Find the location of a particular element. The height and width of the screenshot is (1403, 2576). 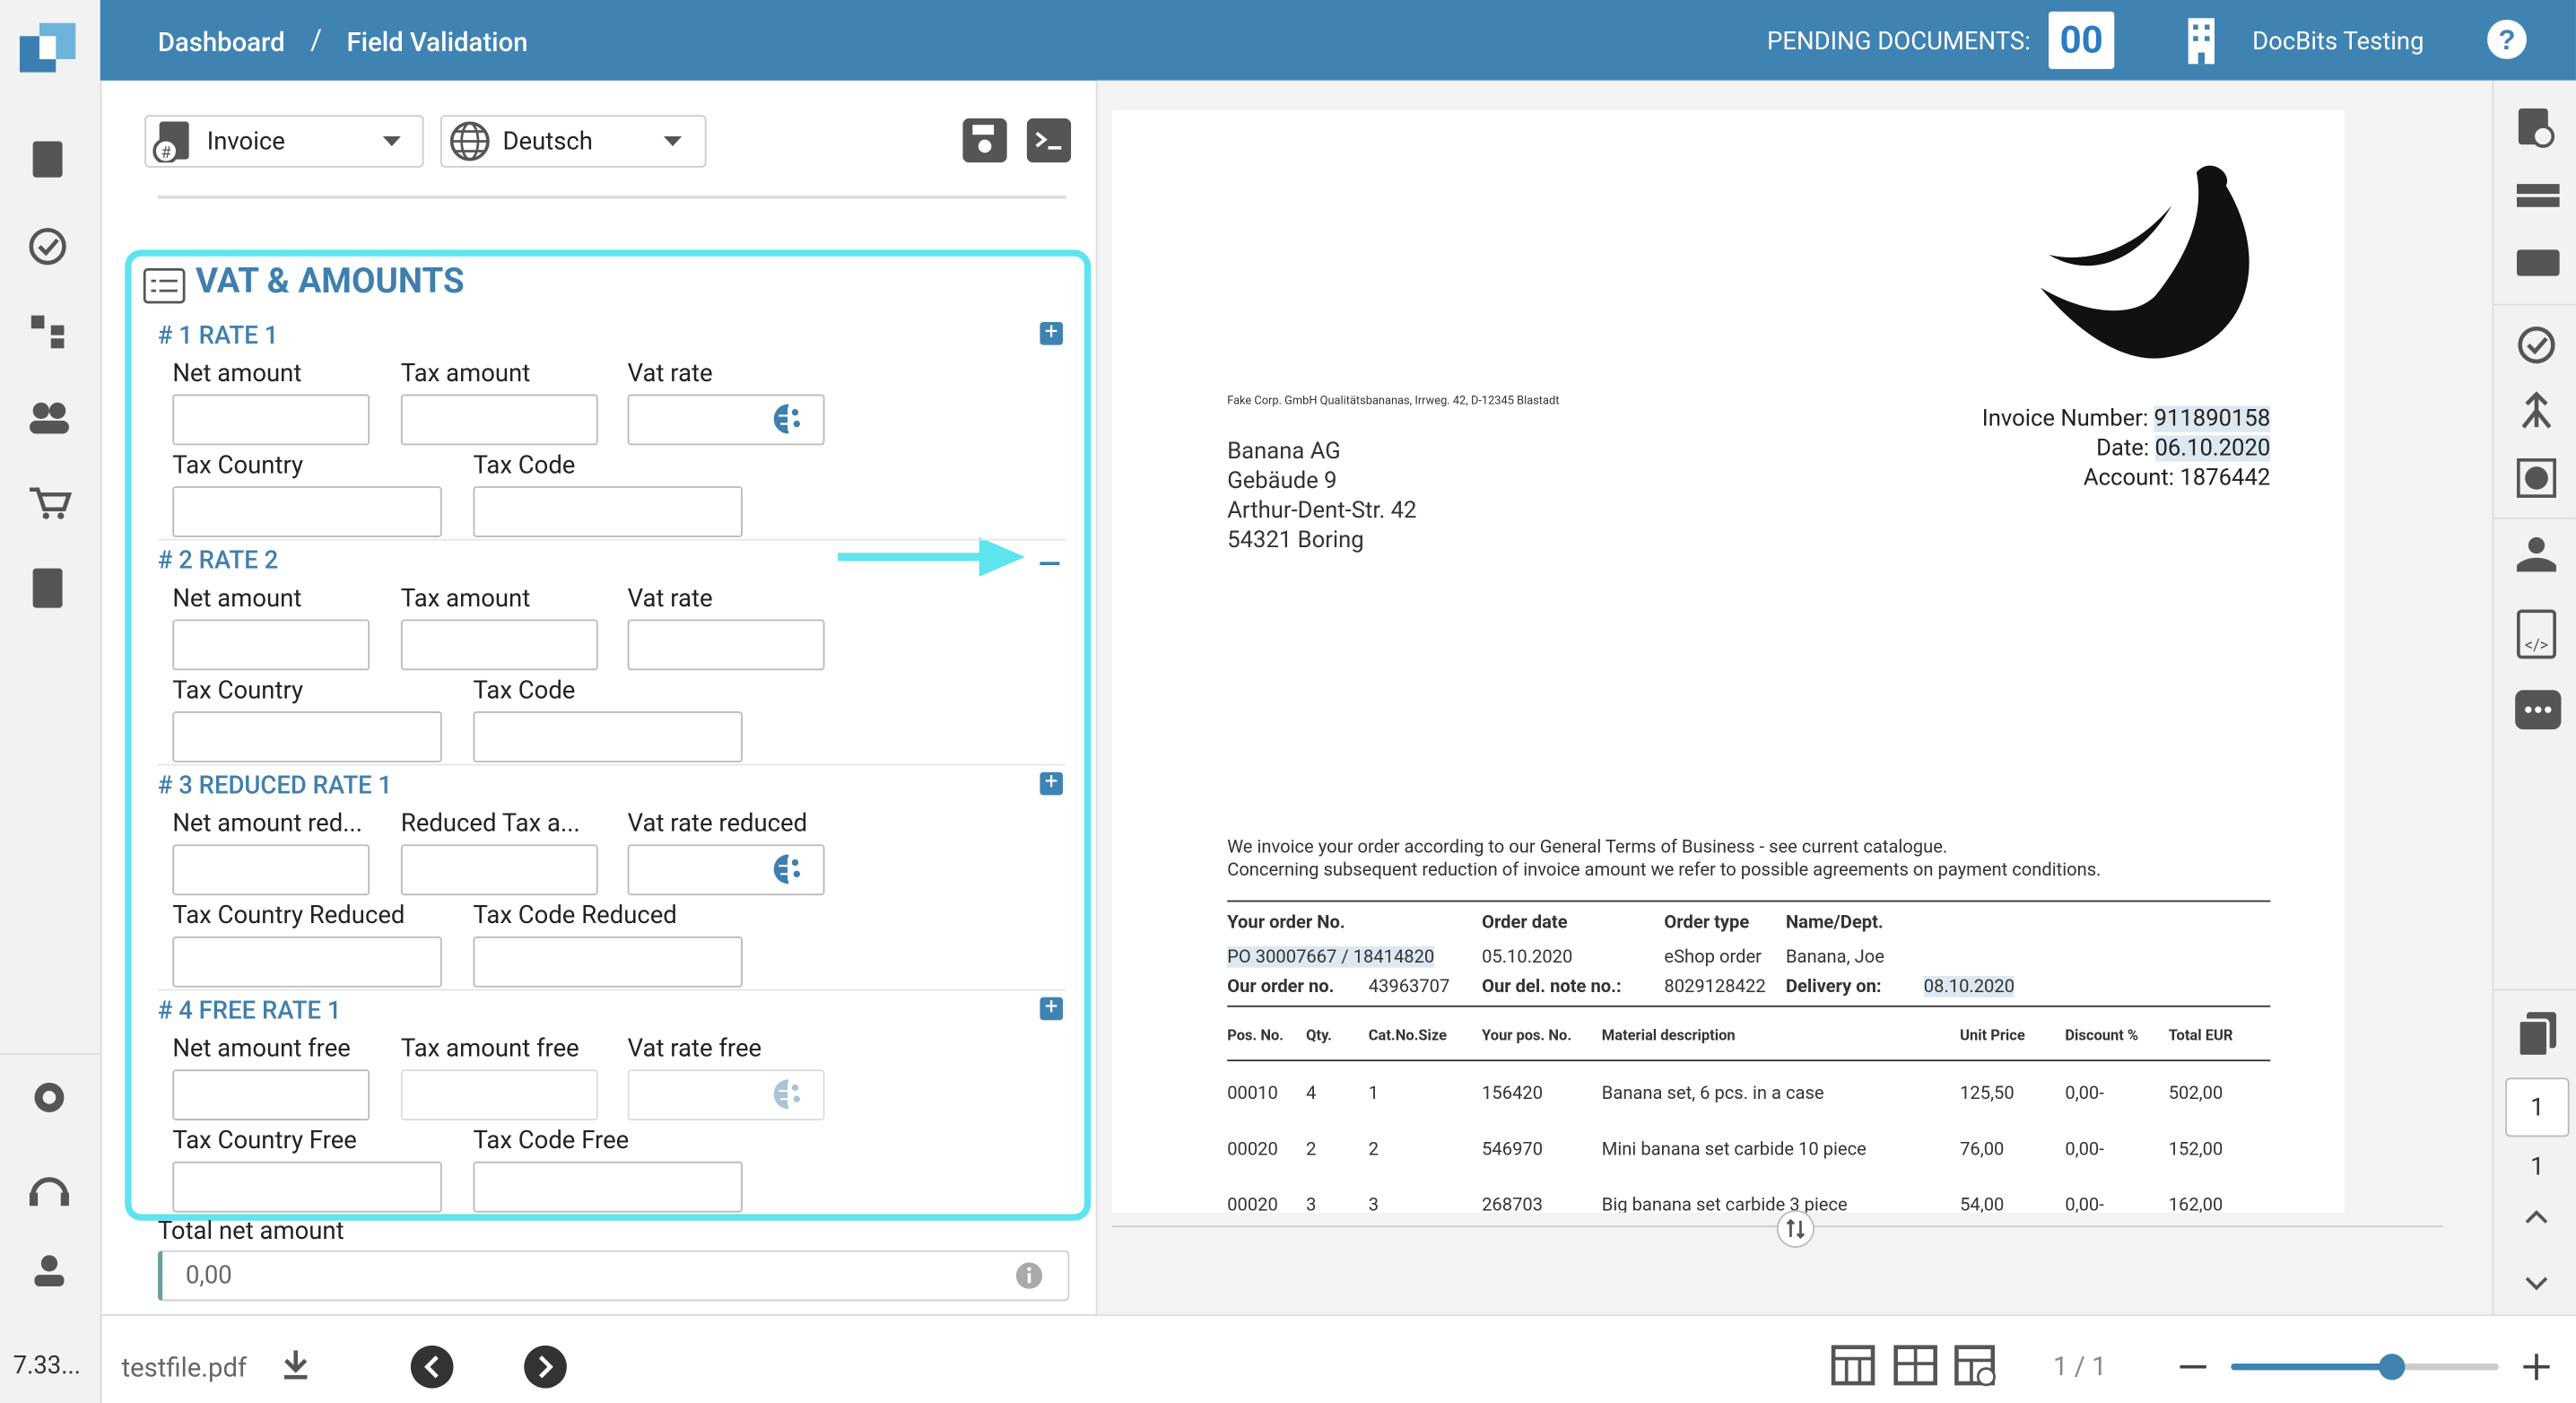

order-header: Order type is located at coordinates (1707, 922).